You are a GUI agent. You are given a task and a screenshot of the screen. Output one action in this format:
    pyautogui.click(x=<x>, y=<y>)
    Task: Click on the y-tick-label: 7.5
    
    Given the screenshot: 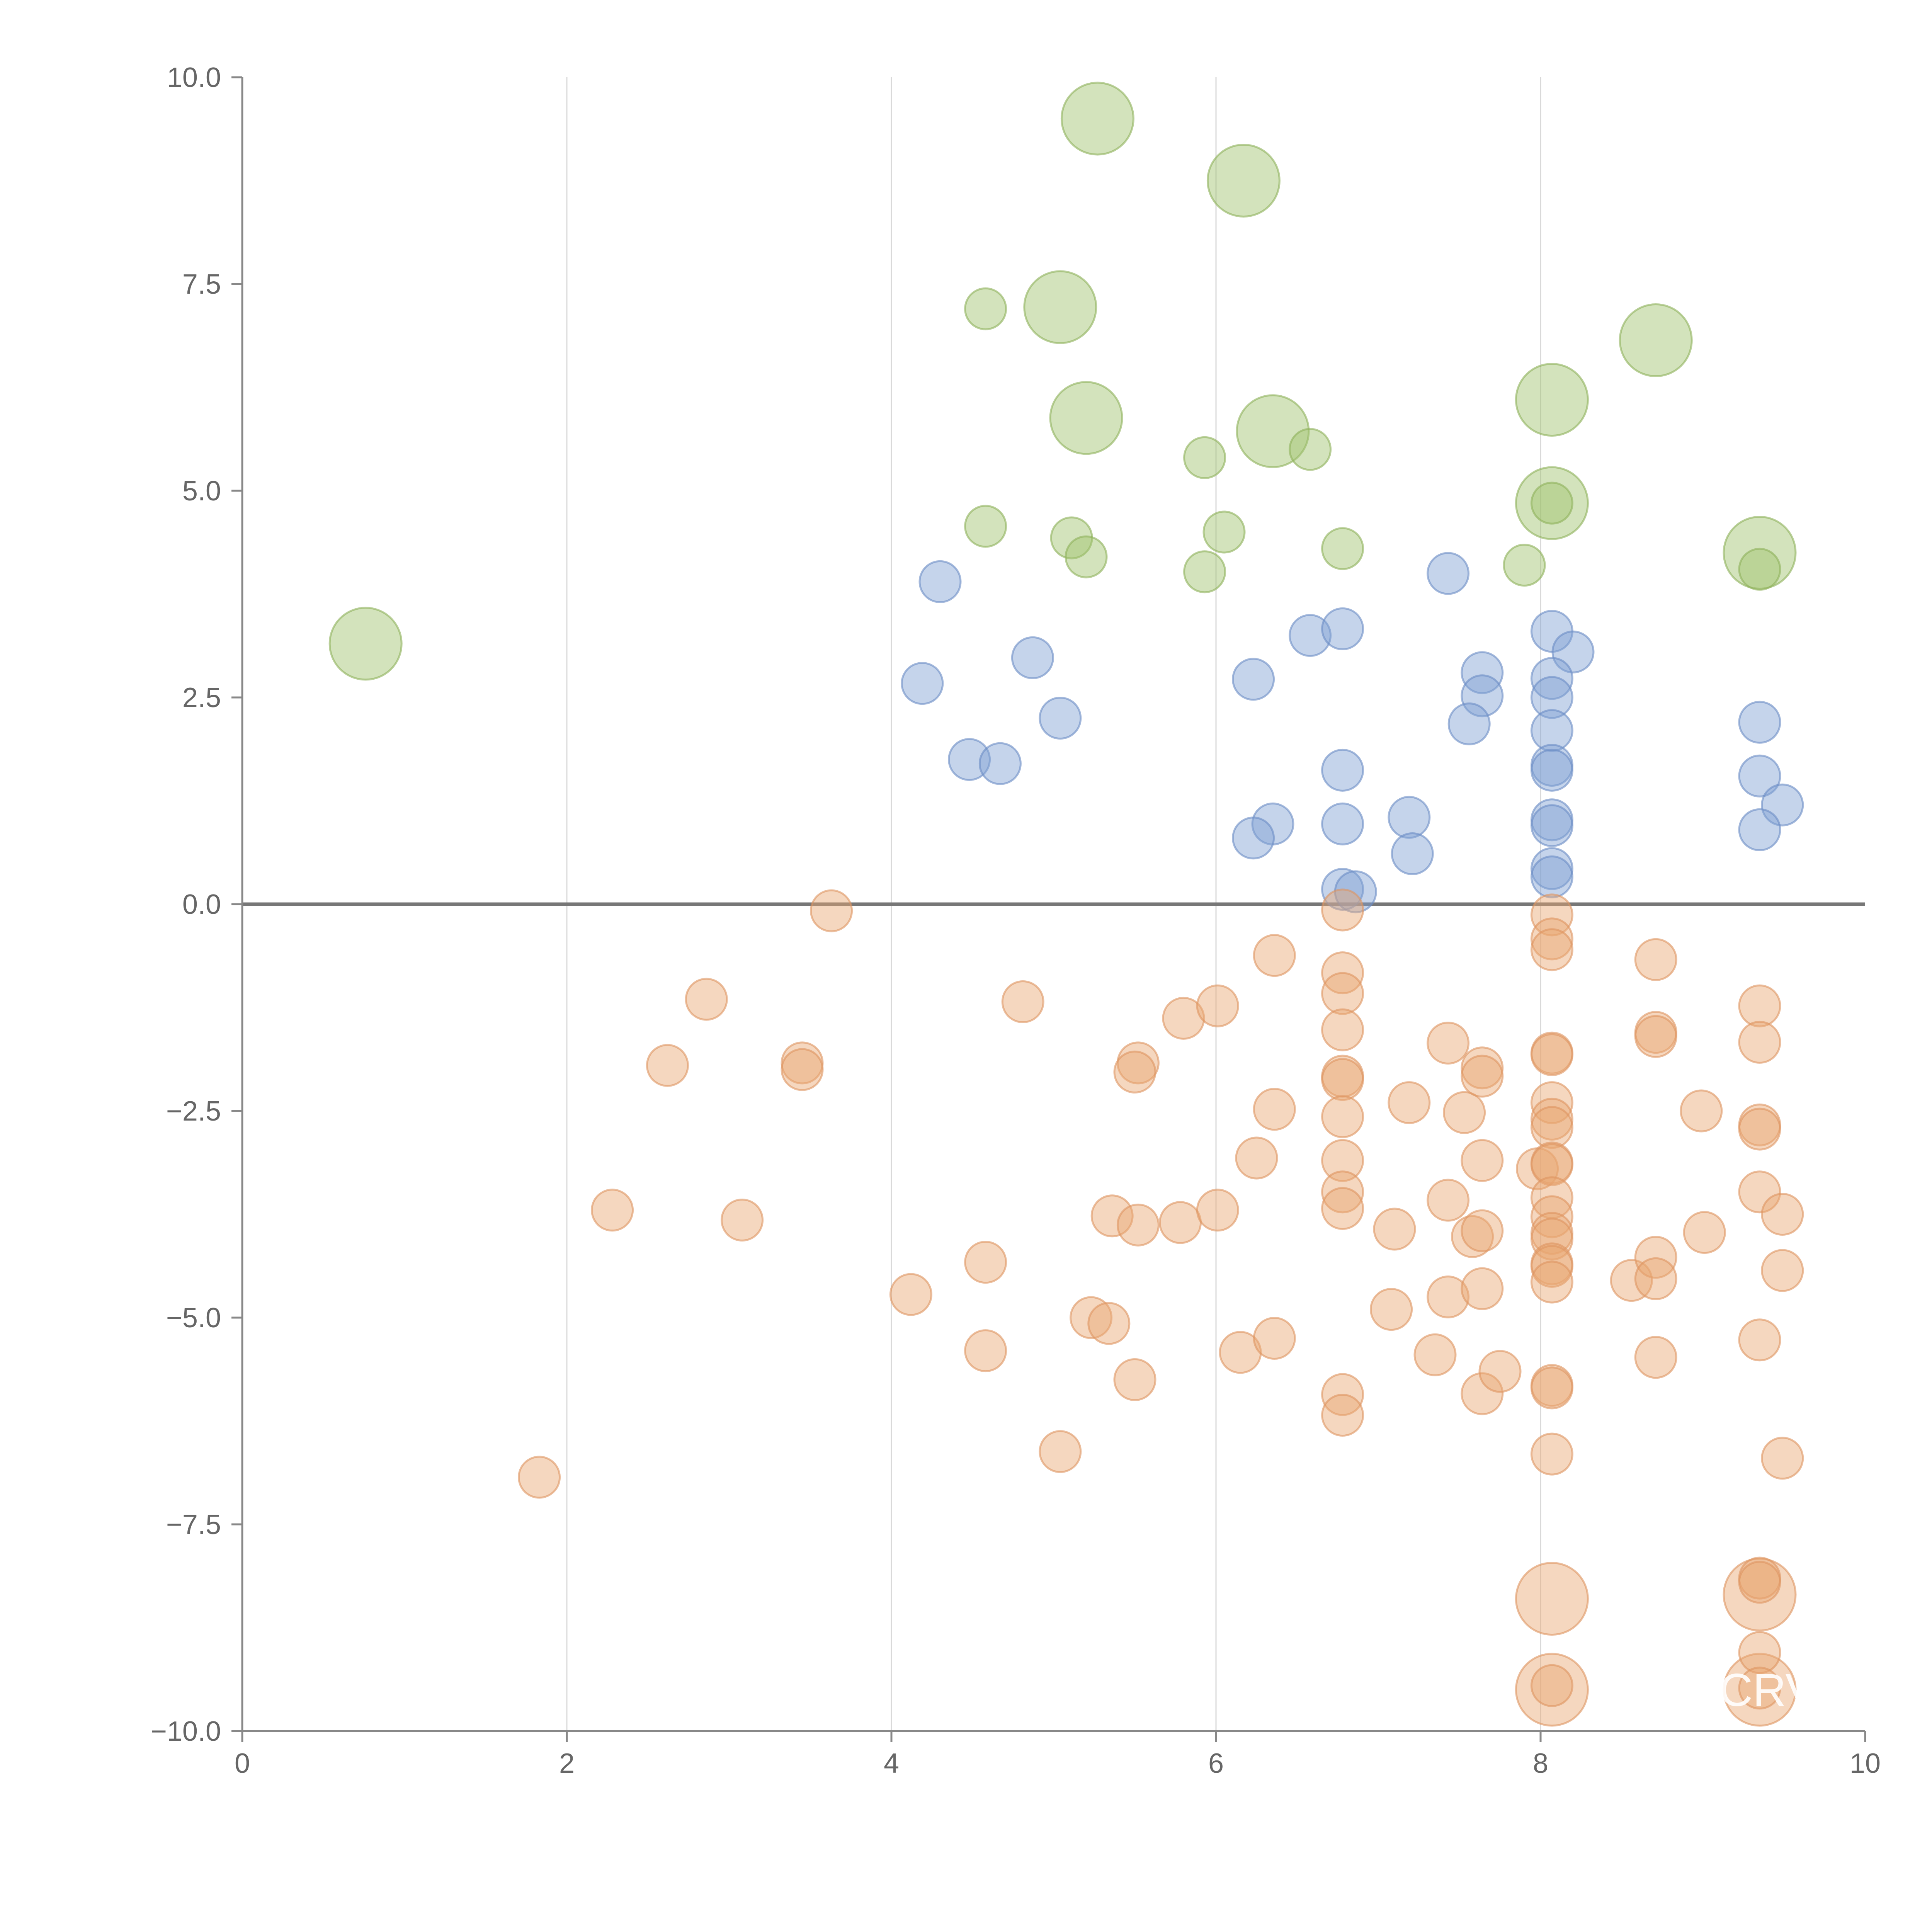 What is the action you would take?
    pyautogui.click(x=202, y=284)
    